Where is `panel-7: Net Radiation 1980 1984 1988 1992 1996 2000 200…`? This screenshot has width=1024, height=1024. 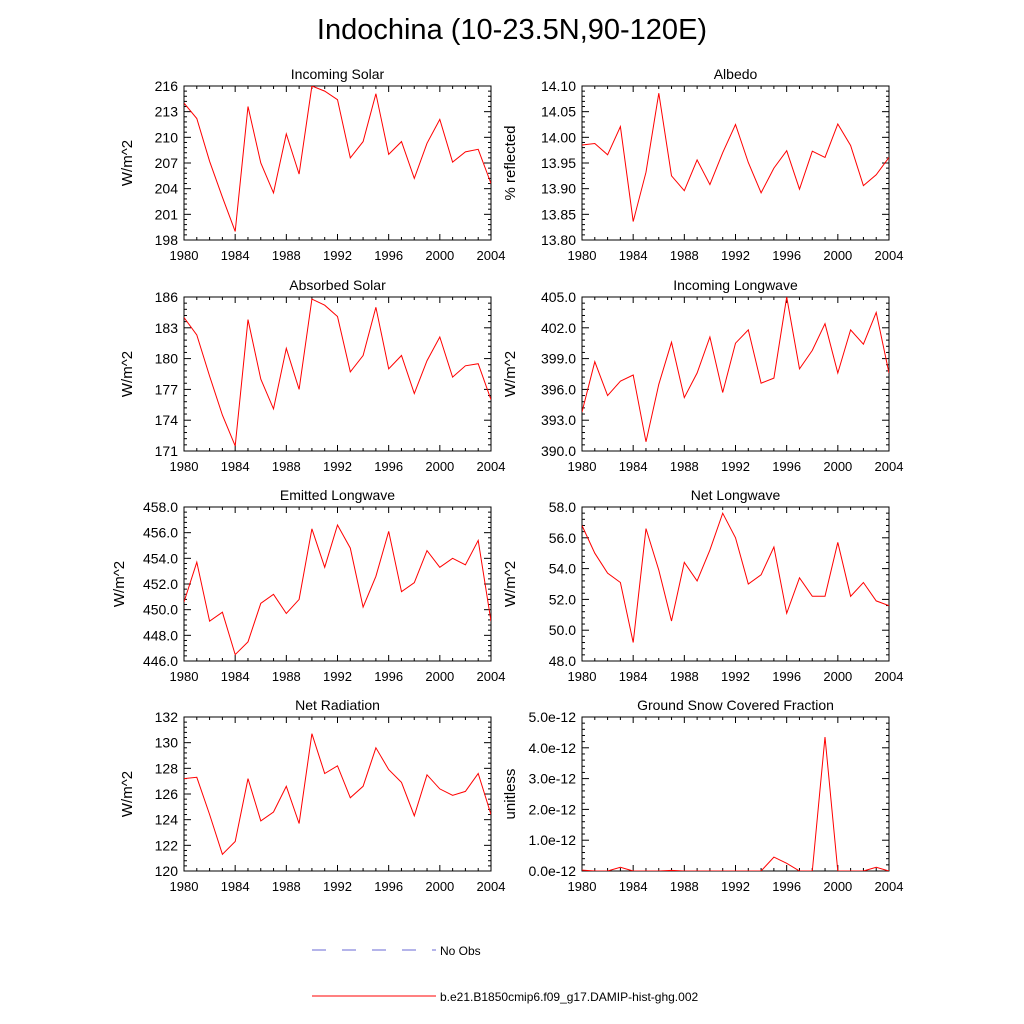 panel-7: Net Radiation 1980 1984 1988 1992 1996 2000 200… is located at coordinates (312, 795).